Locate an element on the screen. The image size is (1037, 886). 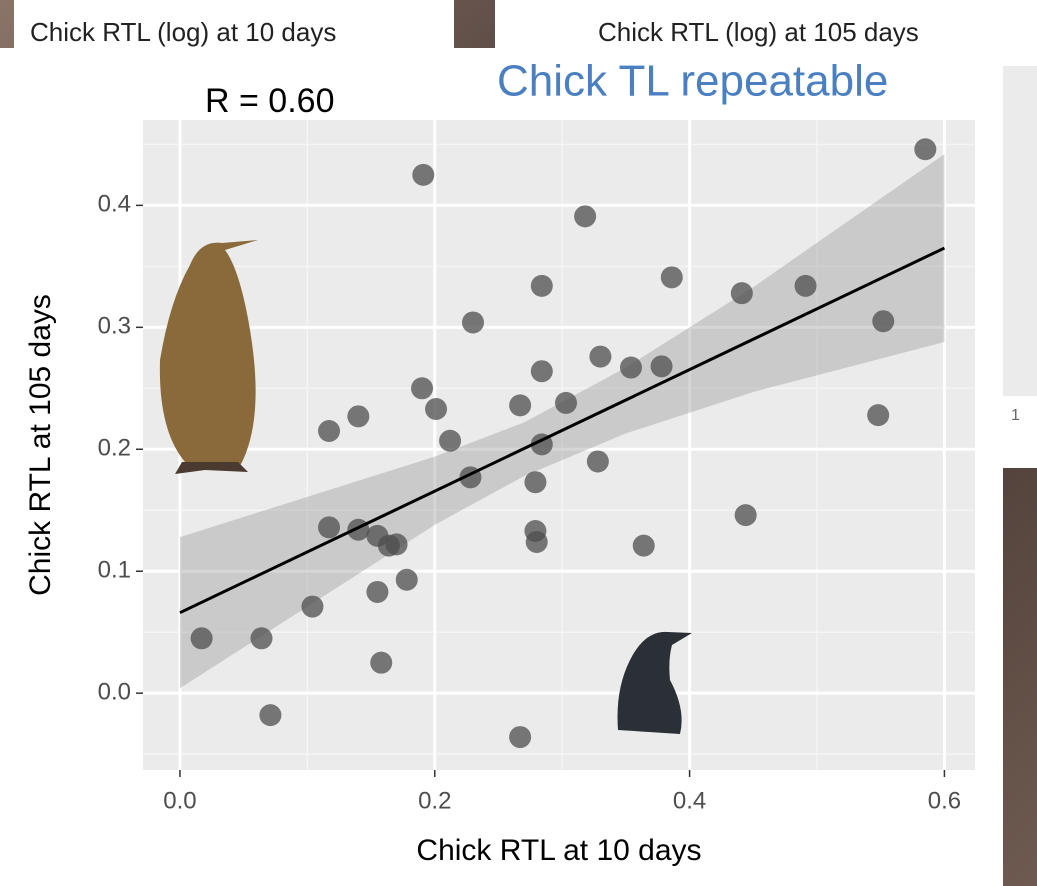
right-panel-bg is located at coordinates (766, 24).